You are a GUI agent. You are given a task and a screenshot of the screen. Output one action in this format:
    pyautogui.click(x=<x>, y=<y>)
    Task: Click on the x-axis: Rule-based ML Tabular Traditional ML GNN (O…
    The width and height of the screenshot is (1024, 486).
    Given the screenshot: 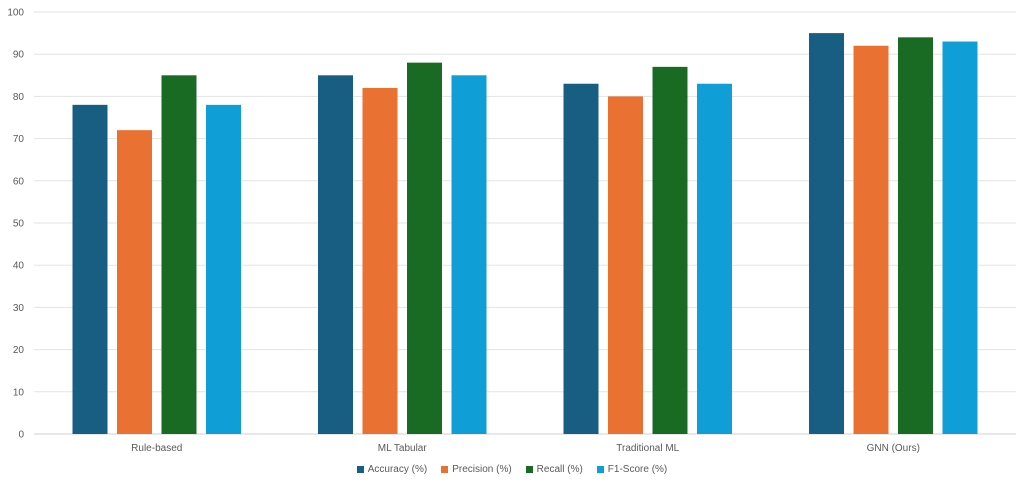 What is the action you would take?
    pyautogui.click(x=525, y=448)
    